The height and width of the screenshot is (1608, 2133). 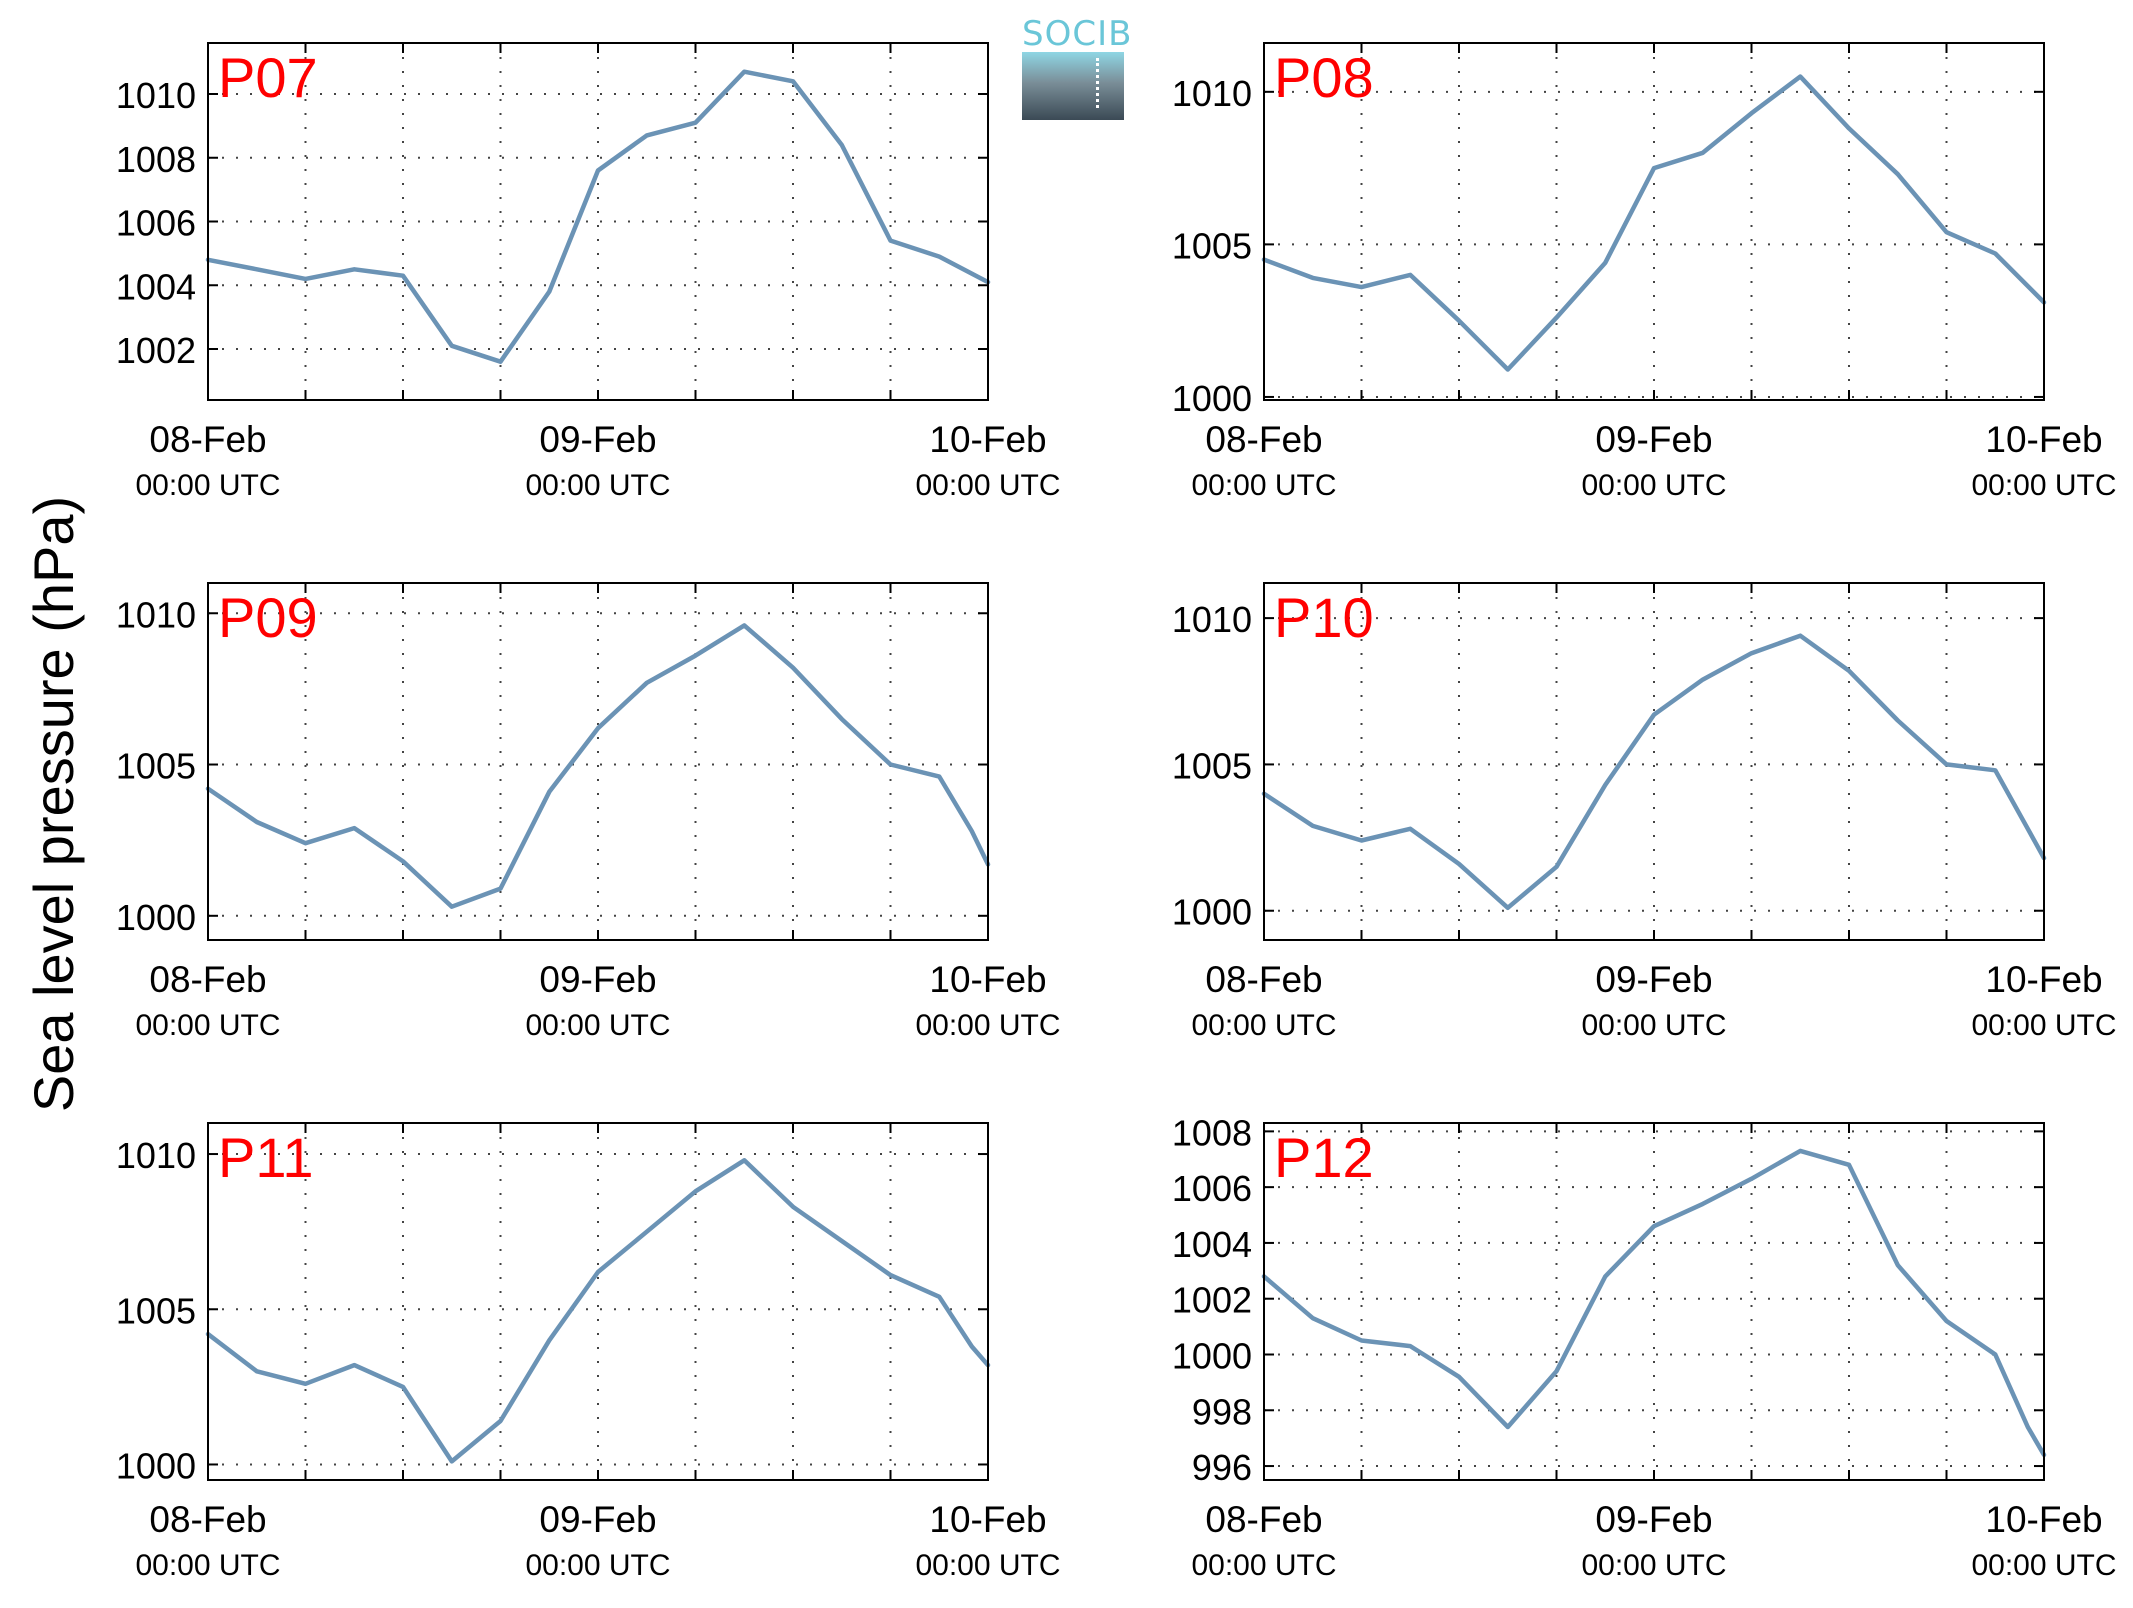 I want to click on series-line-p12, so click(x=1654, y=1303).